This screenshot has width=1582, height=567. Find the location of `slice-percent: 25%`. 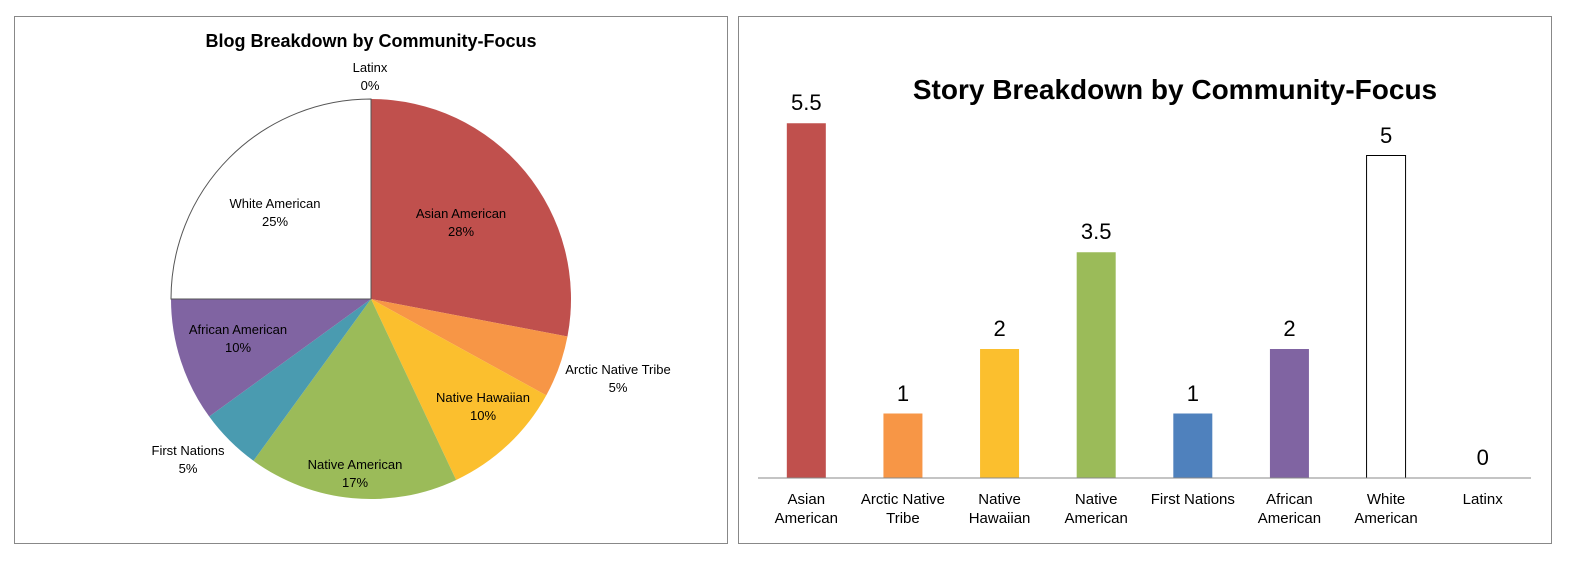

slice-percent: 25% is located at coordinates (275, 221).